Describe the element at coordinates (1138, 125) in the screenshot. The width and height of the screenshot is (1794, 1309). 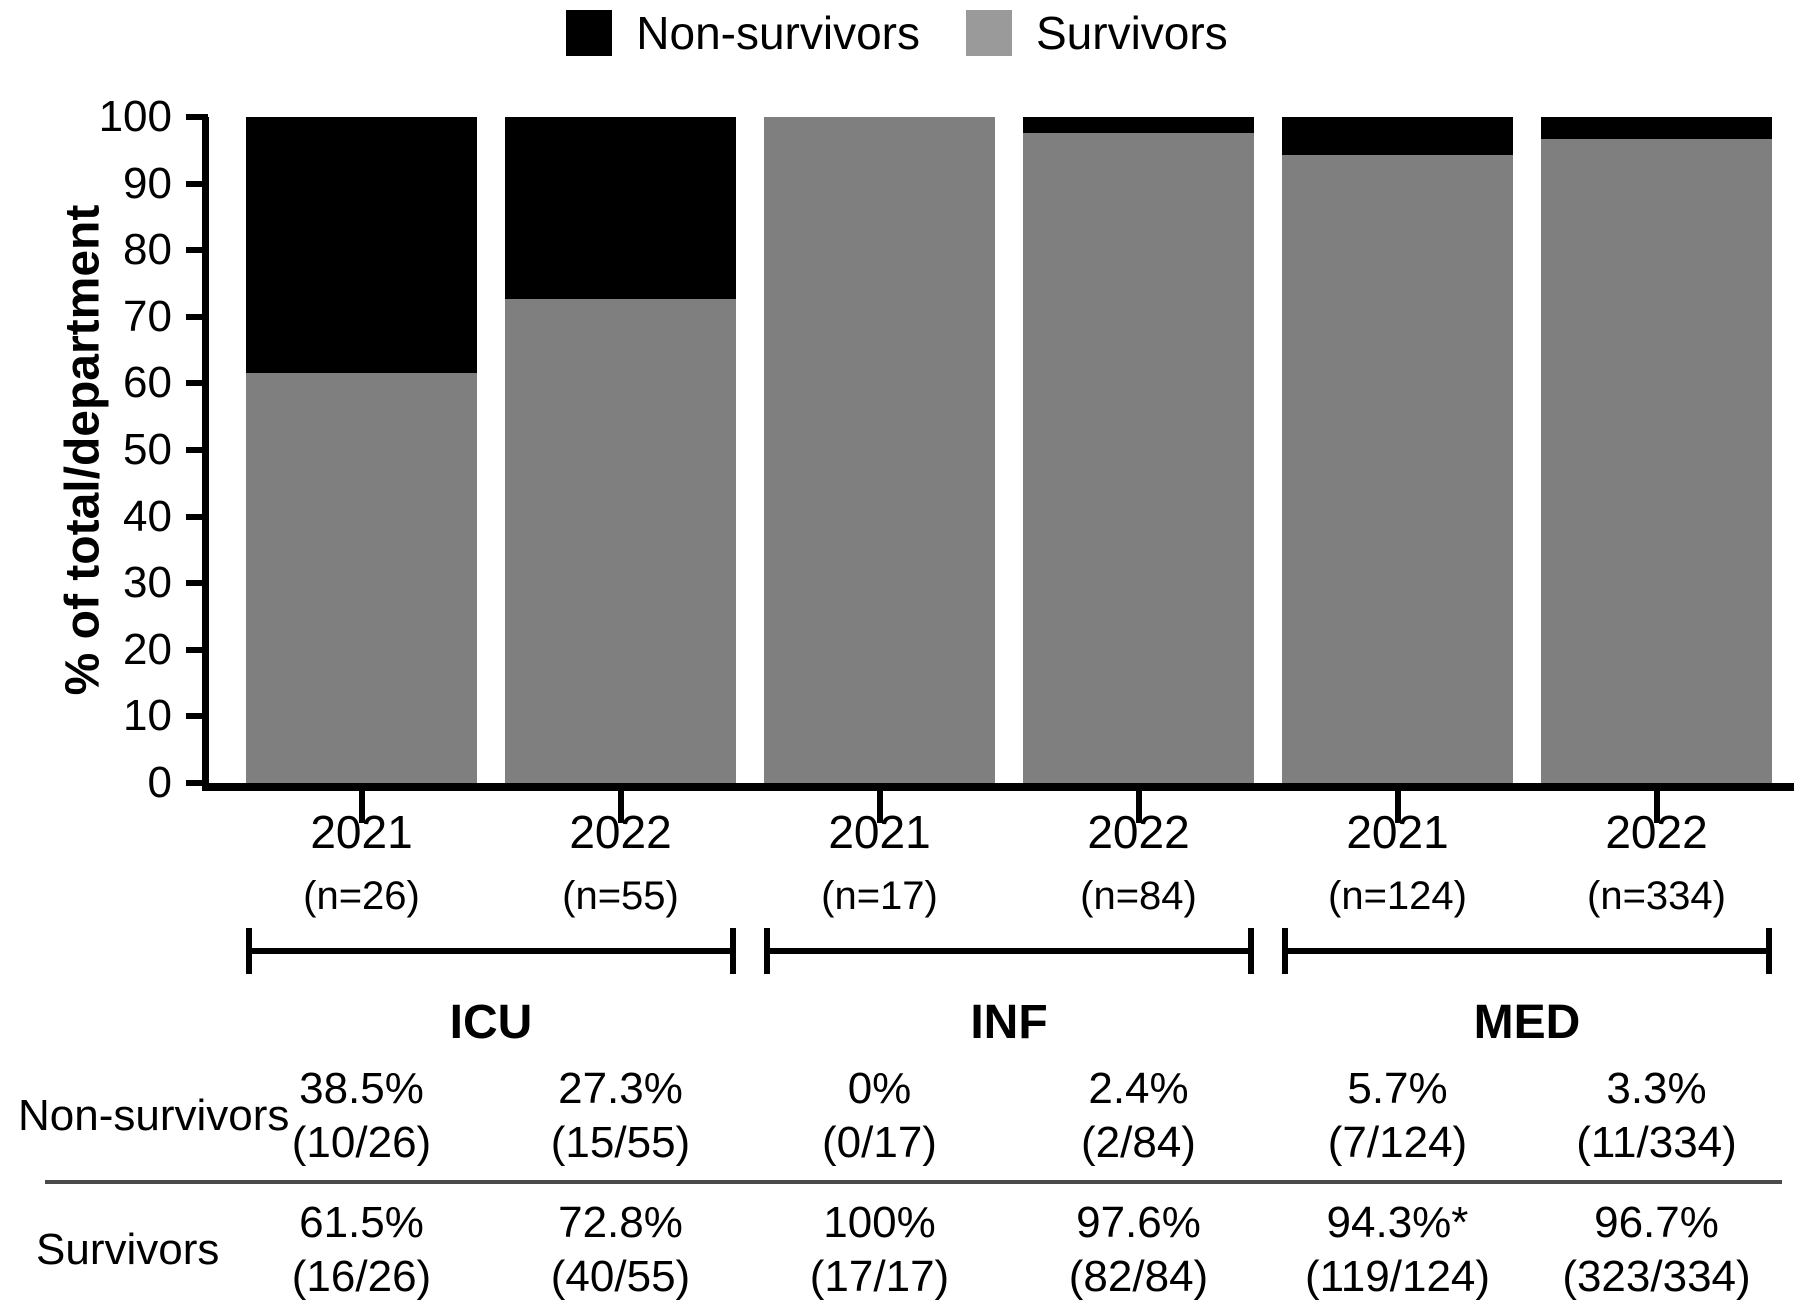
I see `bar-segment-non-survivors-inf-2022` at that location.